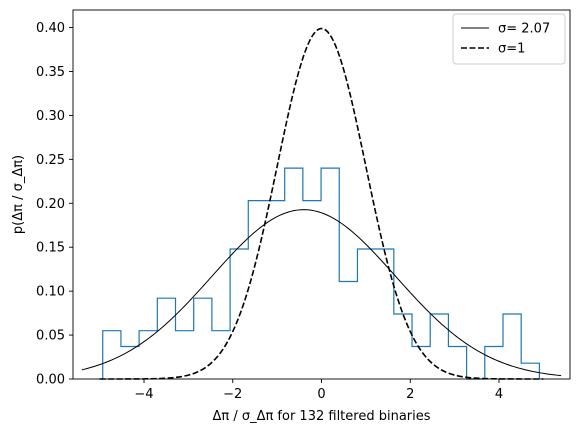  I want to click on y-tick-label: 0.10, so click(50, 292).